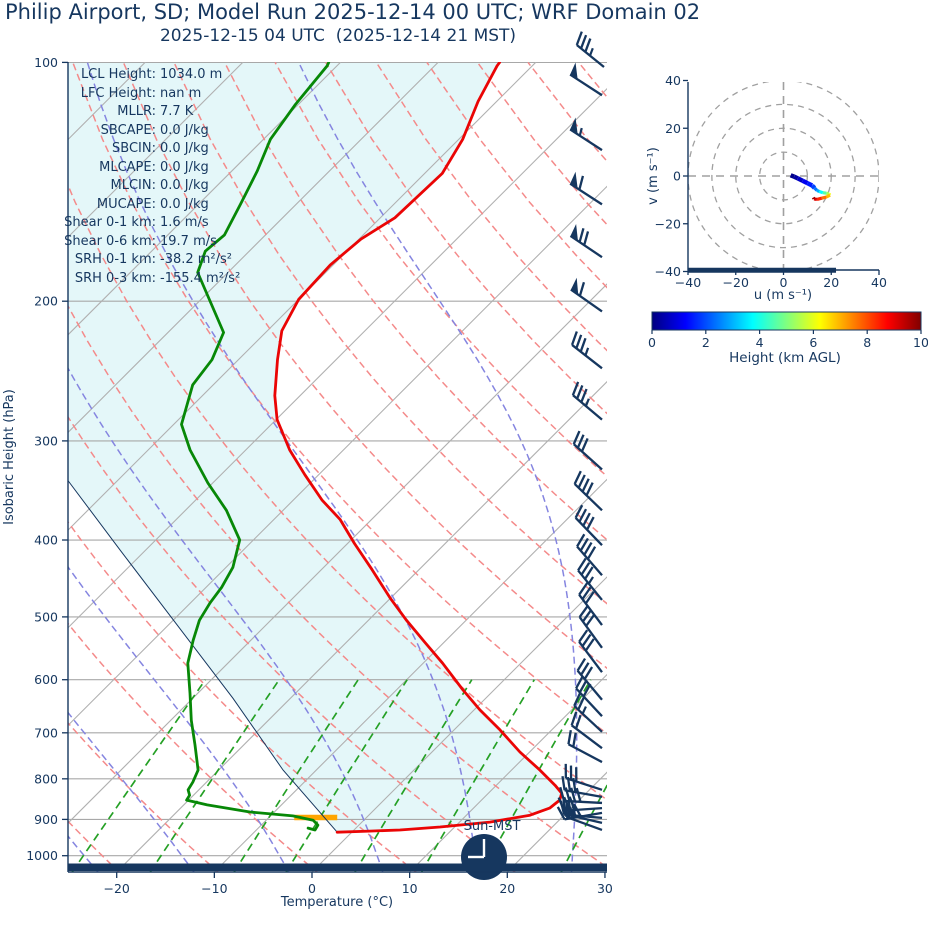  What do you see at coordinates (154, 130) in the screenshot?
I see `stat-sbcape: SBCAPE: 0.0 J/kg` at bounding box center [154, 130].